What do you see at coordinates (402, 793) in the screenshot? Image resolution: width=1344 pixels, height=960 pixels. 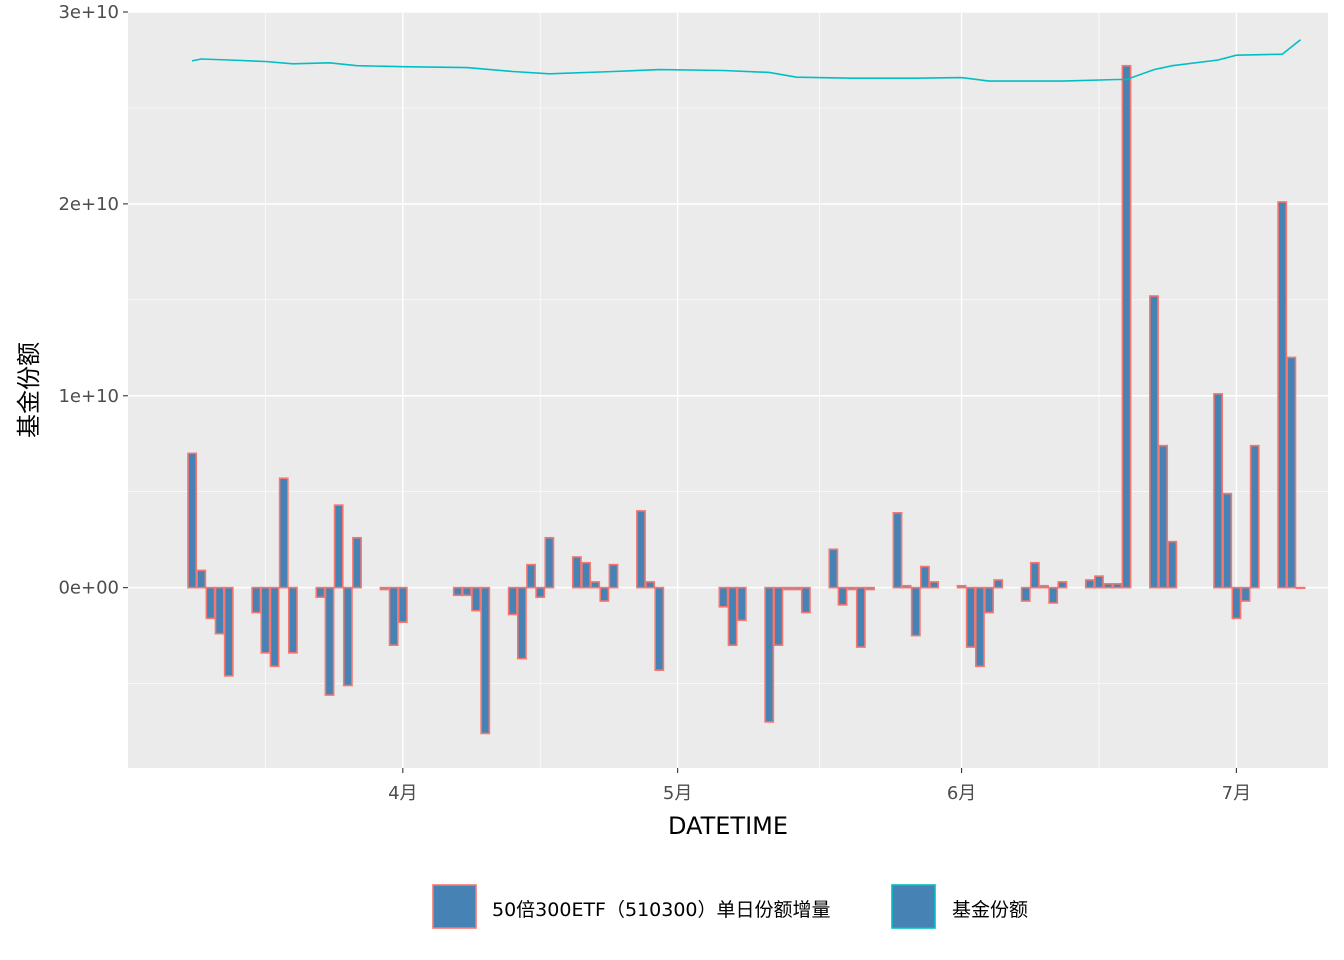 I see `x-tick-label: 4月` at bounding box center [402, 793].